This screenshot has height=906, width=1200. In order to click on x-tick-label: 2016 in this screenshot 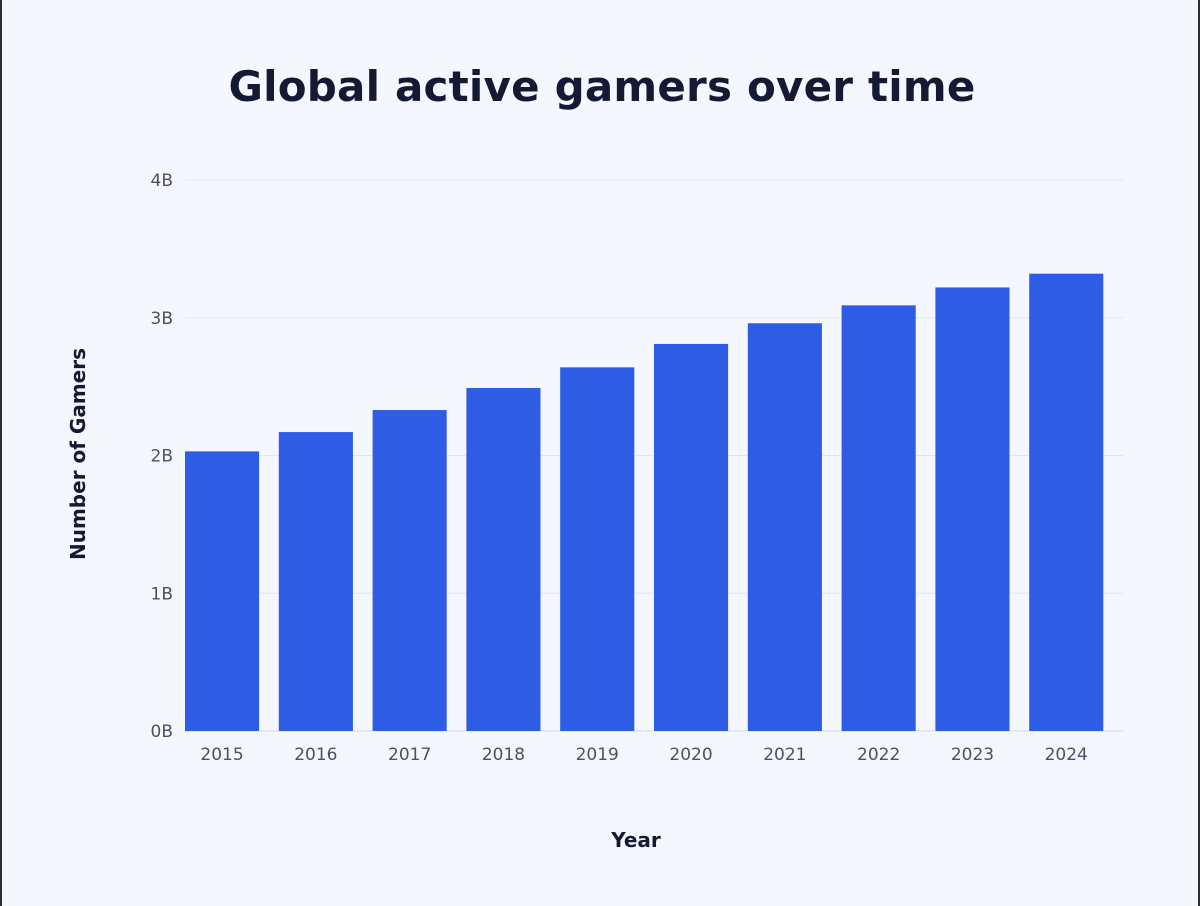, I will do `click(315, 755)`.